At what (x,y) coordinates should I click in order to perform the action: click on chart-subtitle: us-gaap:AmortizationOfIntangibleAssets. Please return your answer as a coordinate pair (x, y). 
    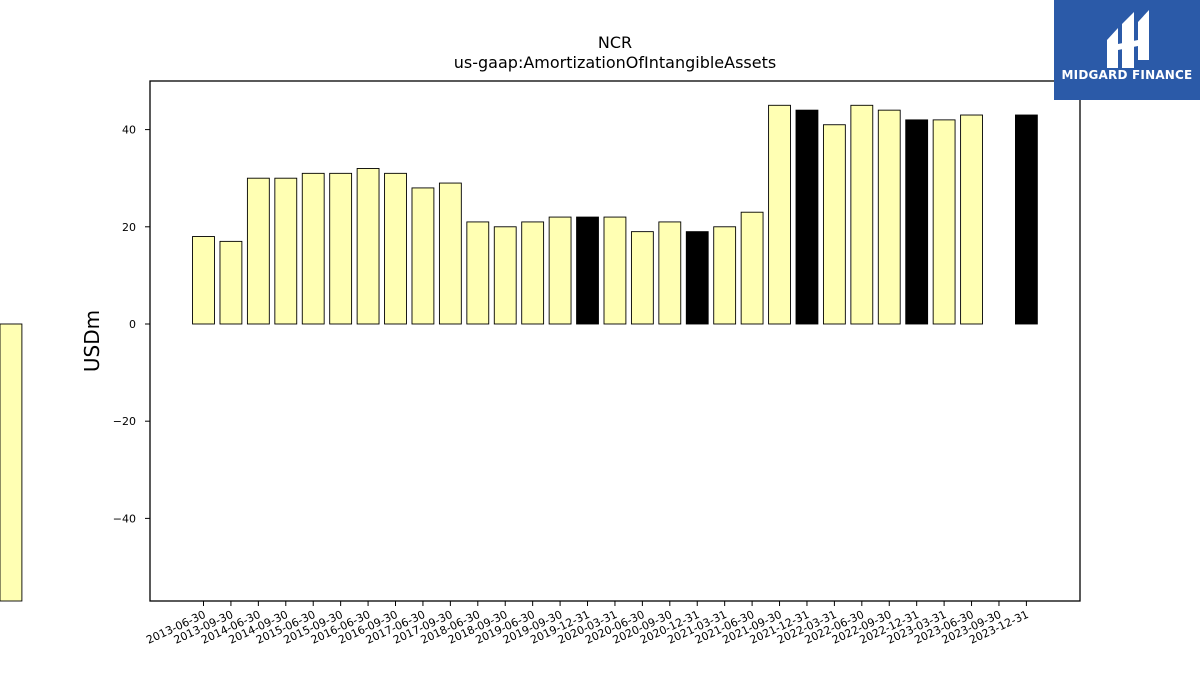
    Looking at the image, I should click on (615, 62).